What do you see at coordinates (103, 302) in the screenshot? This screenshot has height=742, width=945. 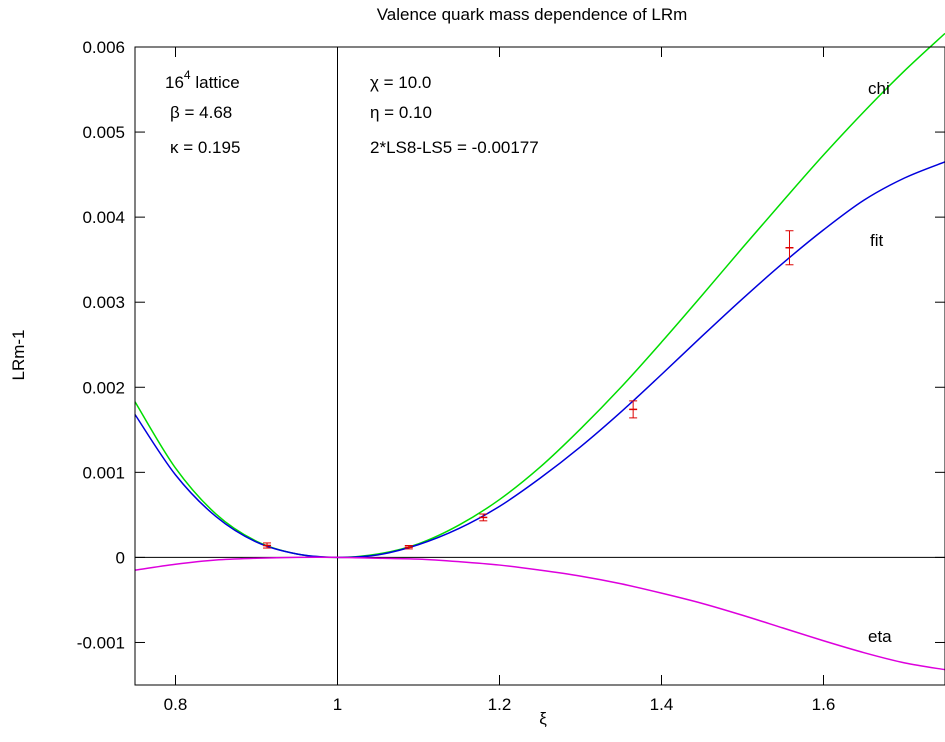 I see `y-tick-label: 0.003` at bounding box center [103, 302].